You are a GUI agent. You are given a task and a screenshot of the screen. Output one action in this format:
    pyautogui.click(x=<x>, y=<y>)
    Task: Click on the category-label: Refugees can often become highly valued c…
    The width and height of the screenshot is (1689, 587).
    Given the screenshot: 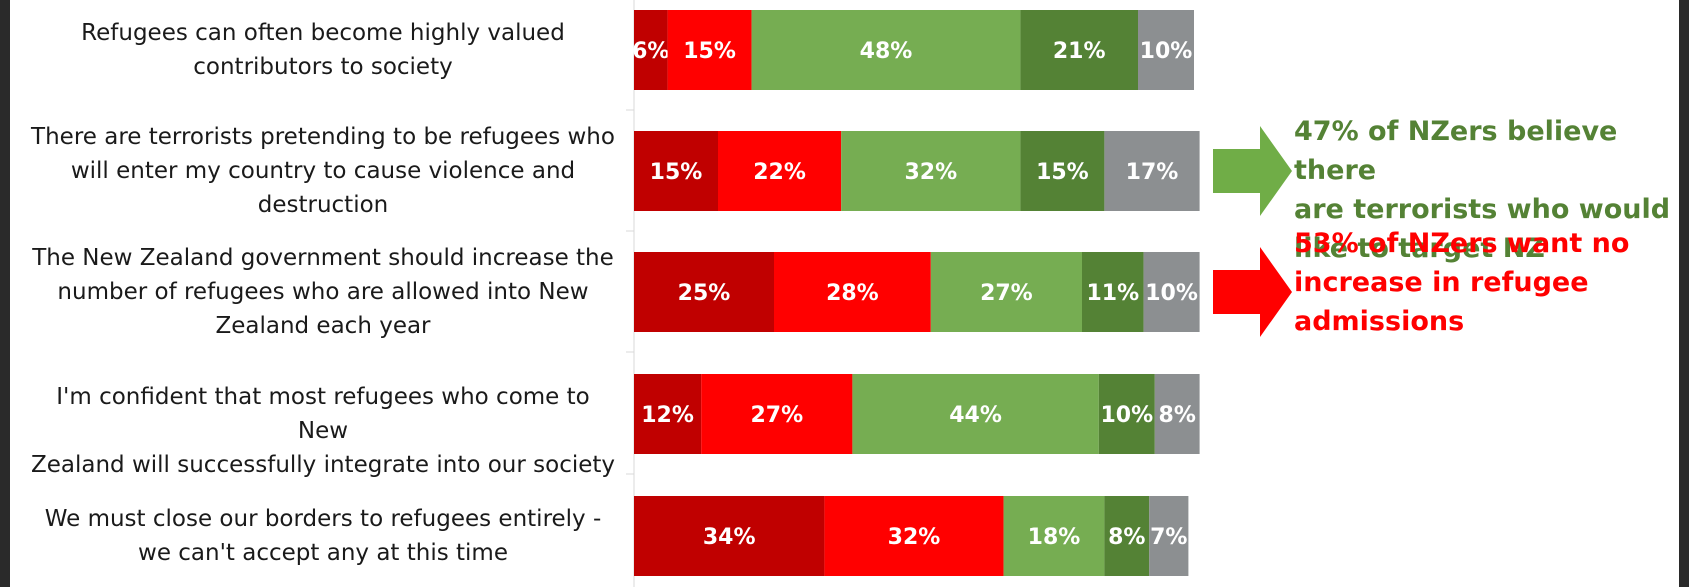 What is the action you would take?
    pyautogui.click(x=323, y=50)
    